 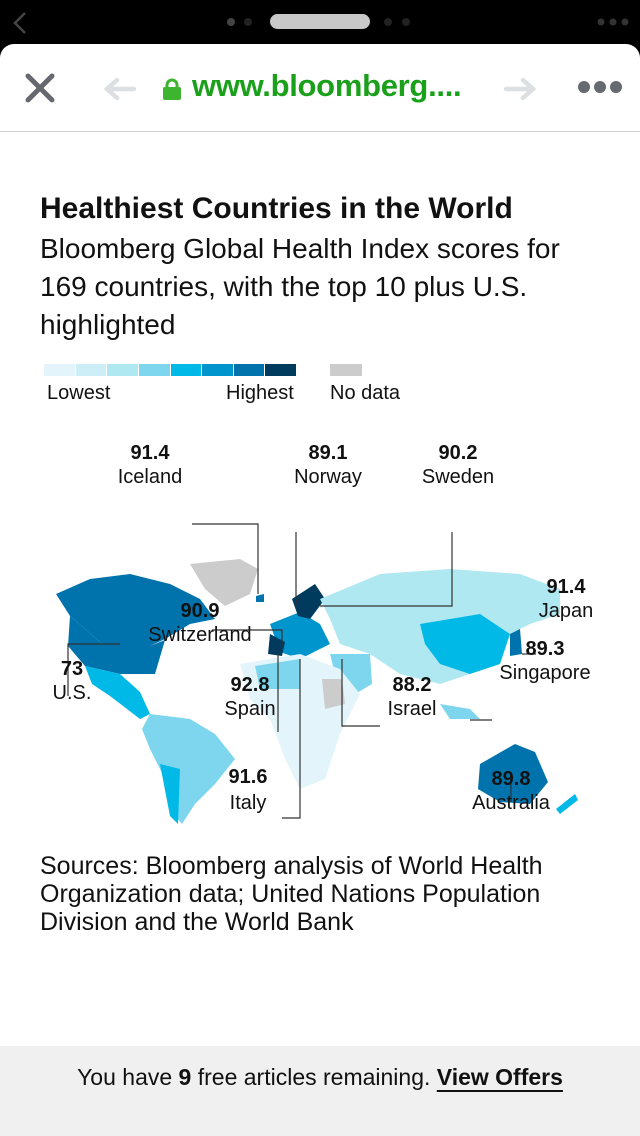 I want to click on australia-label: Australia, so click(x=511, y=803).